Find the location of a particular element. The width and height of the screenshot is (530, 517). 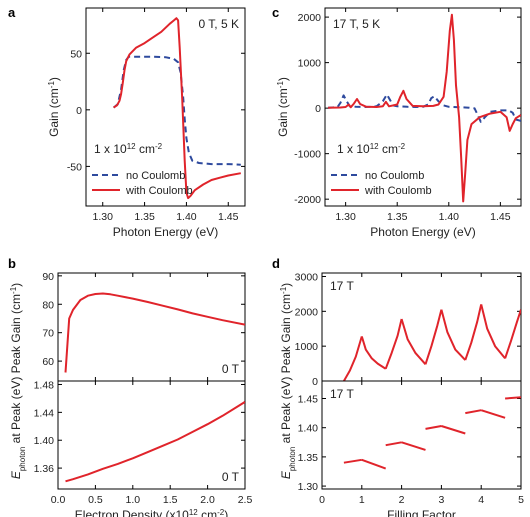

x-tick-label: 4 is located at coordinates (481, 500).